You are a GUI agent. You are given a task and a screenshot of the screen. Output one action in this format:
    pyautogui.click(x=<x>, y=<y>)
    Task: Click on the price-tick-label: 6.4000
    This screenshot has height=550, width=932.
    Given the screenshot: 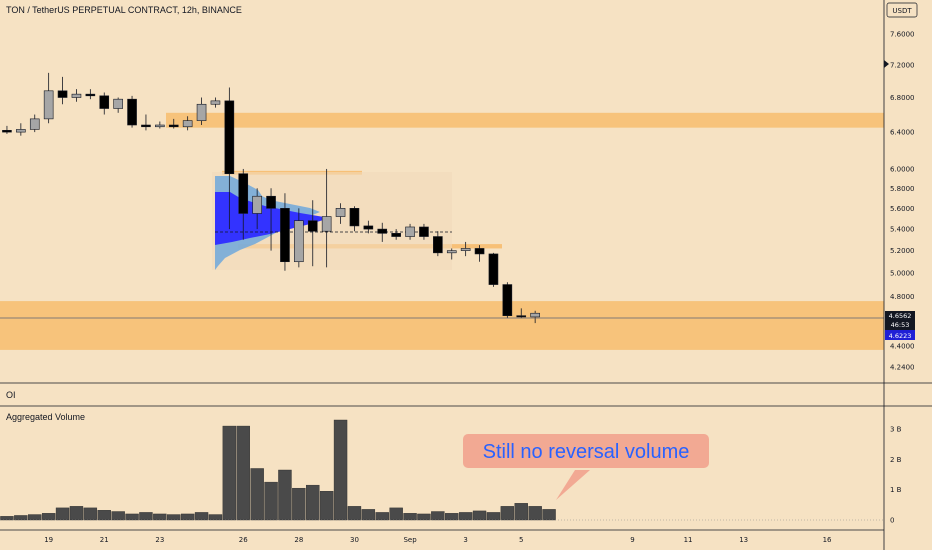 What is the action you would take?
    pyautogui.click(x=902, y=133)
    